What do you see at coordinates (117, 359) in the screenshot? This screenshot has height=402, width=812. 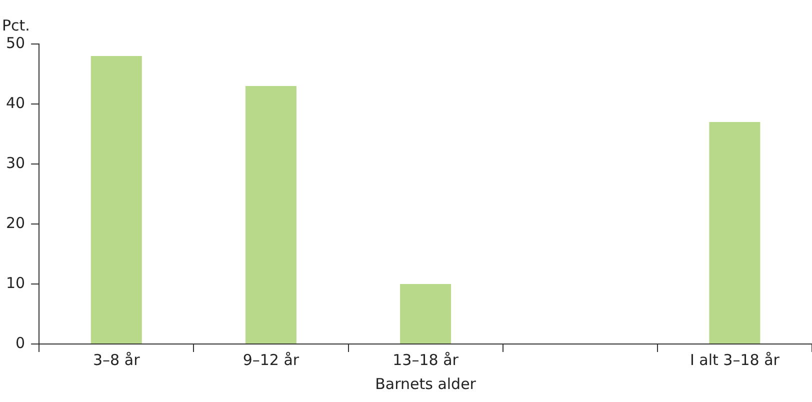 I see `x-tick-label: 3–8 år` at bounding box center [117, 359].